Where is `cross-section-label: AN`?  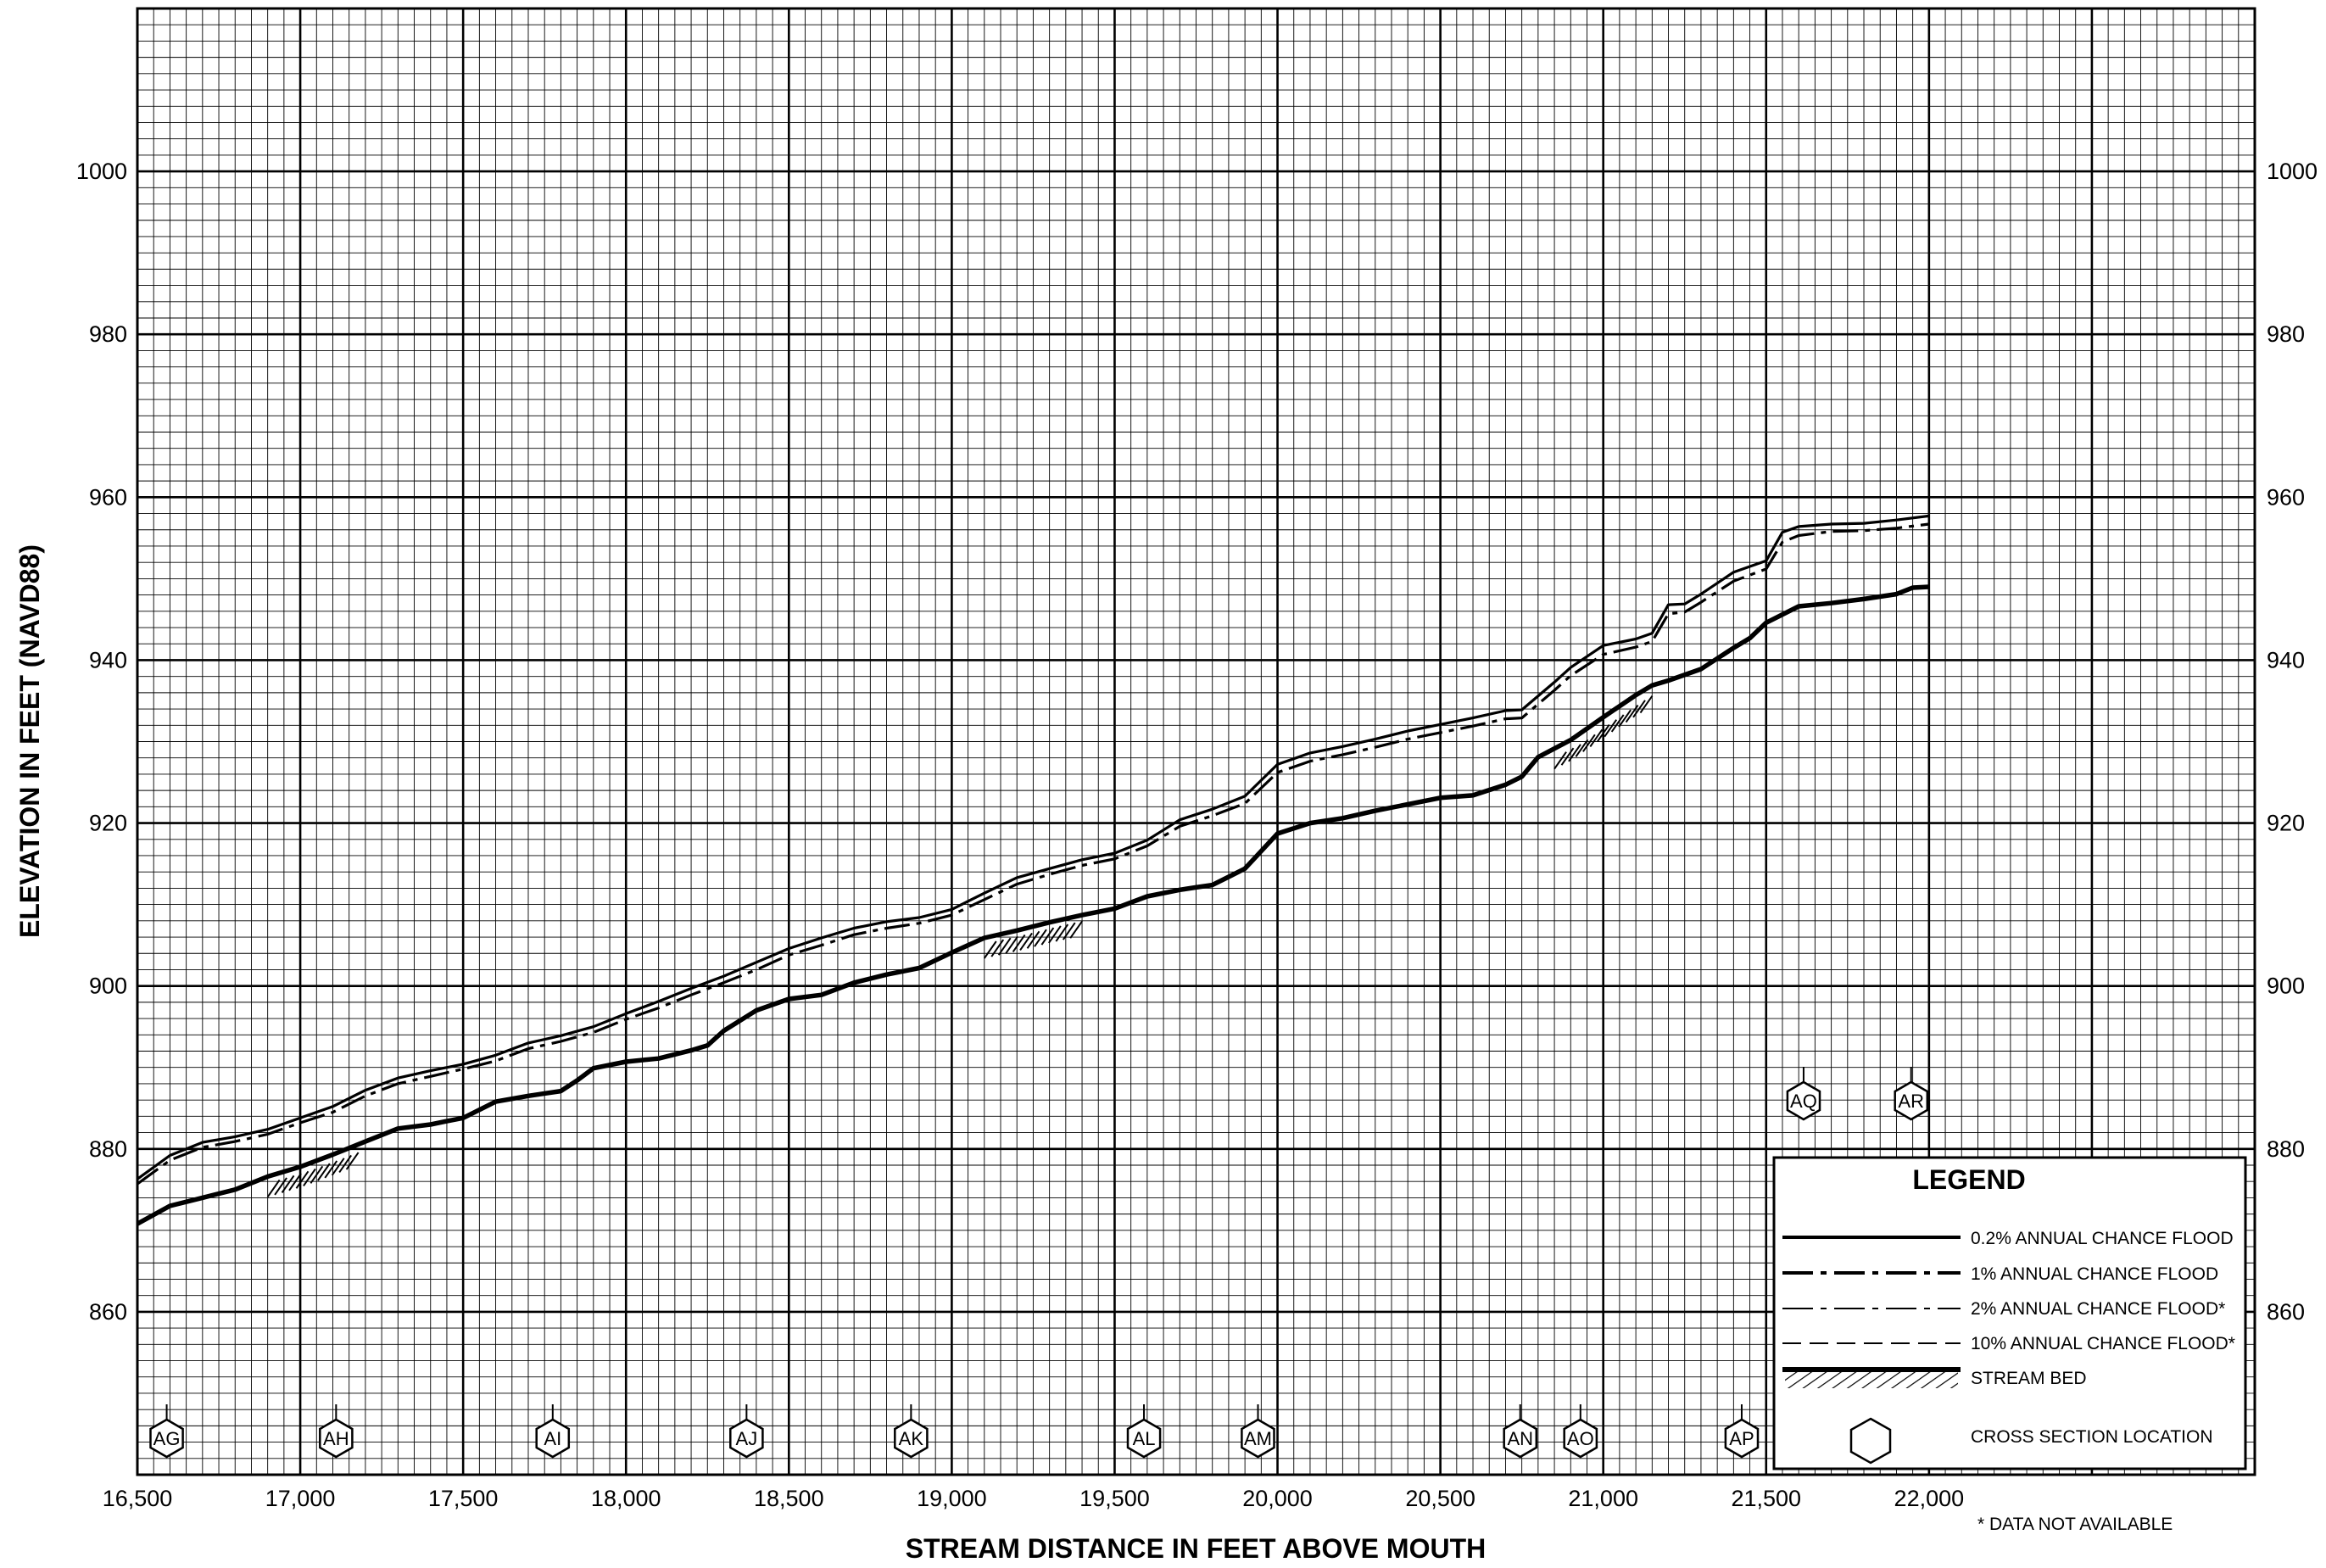 cross-section-label: AN is located at coordinates (1520, 1438).